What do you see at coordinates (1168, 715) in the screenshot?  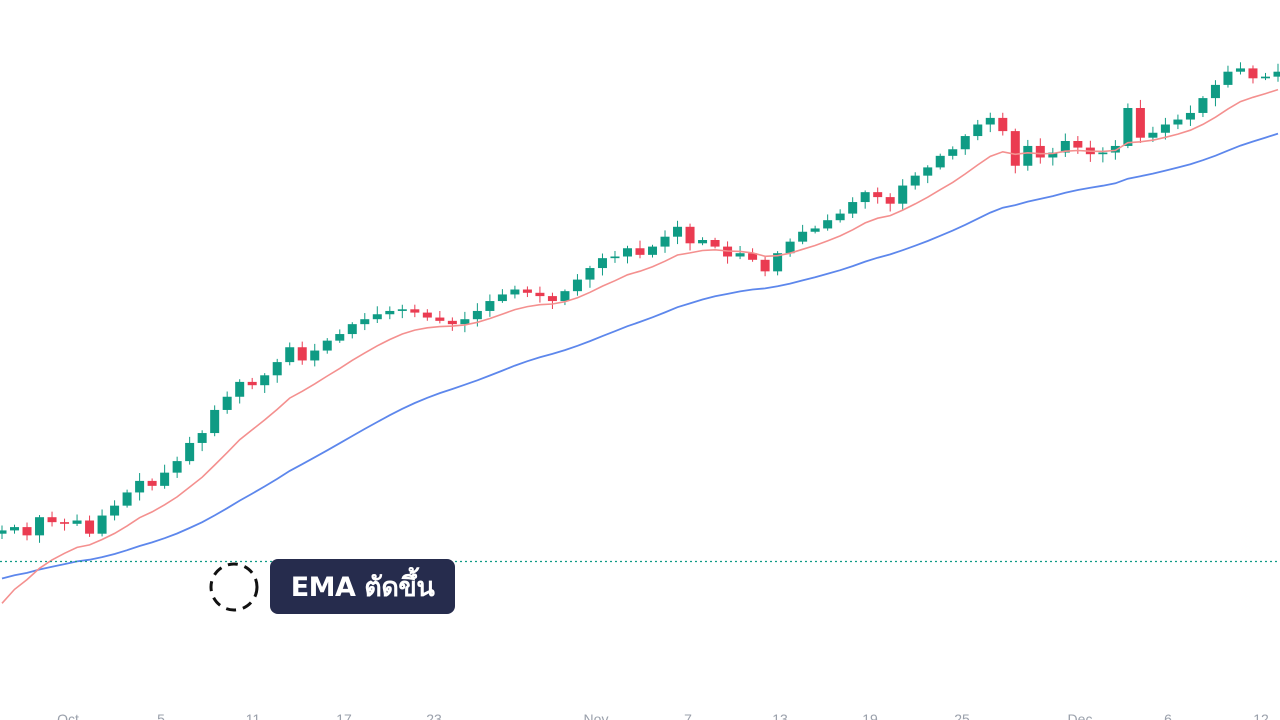 I see `x-tick-label: 6` at bounding box center [1168, 715].